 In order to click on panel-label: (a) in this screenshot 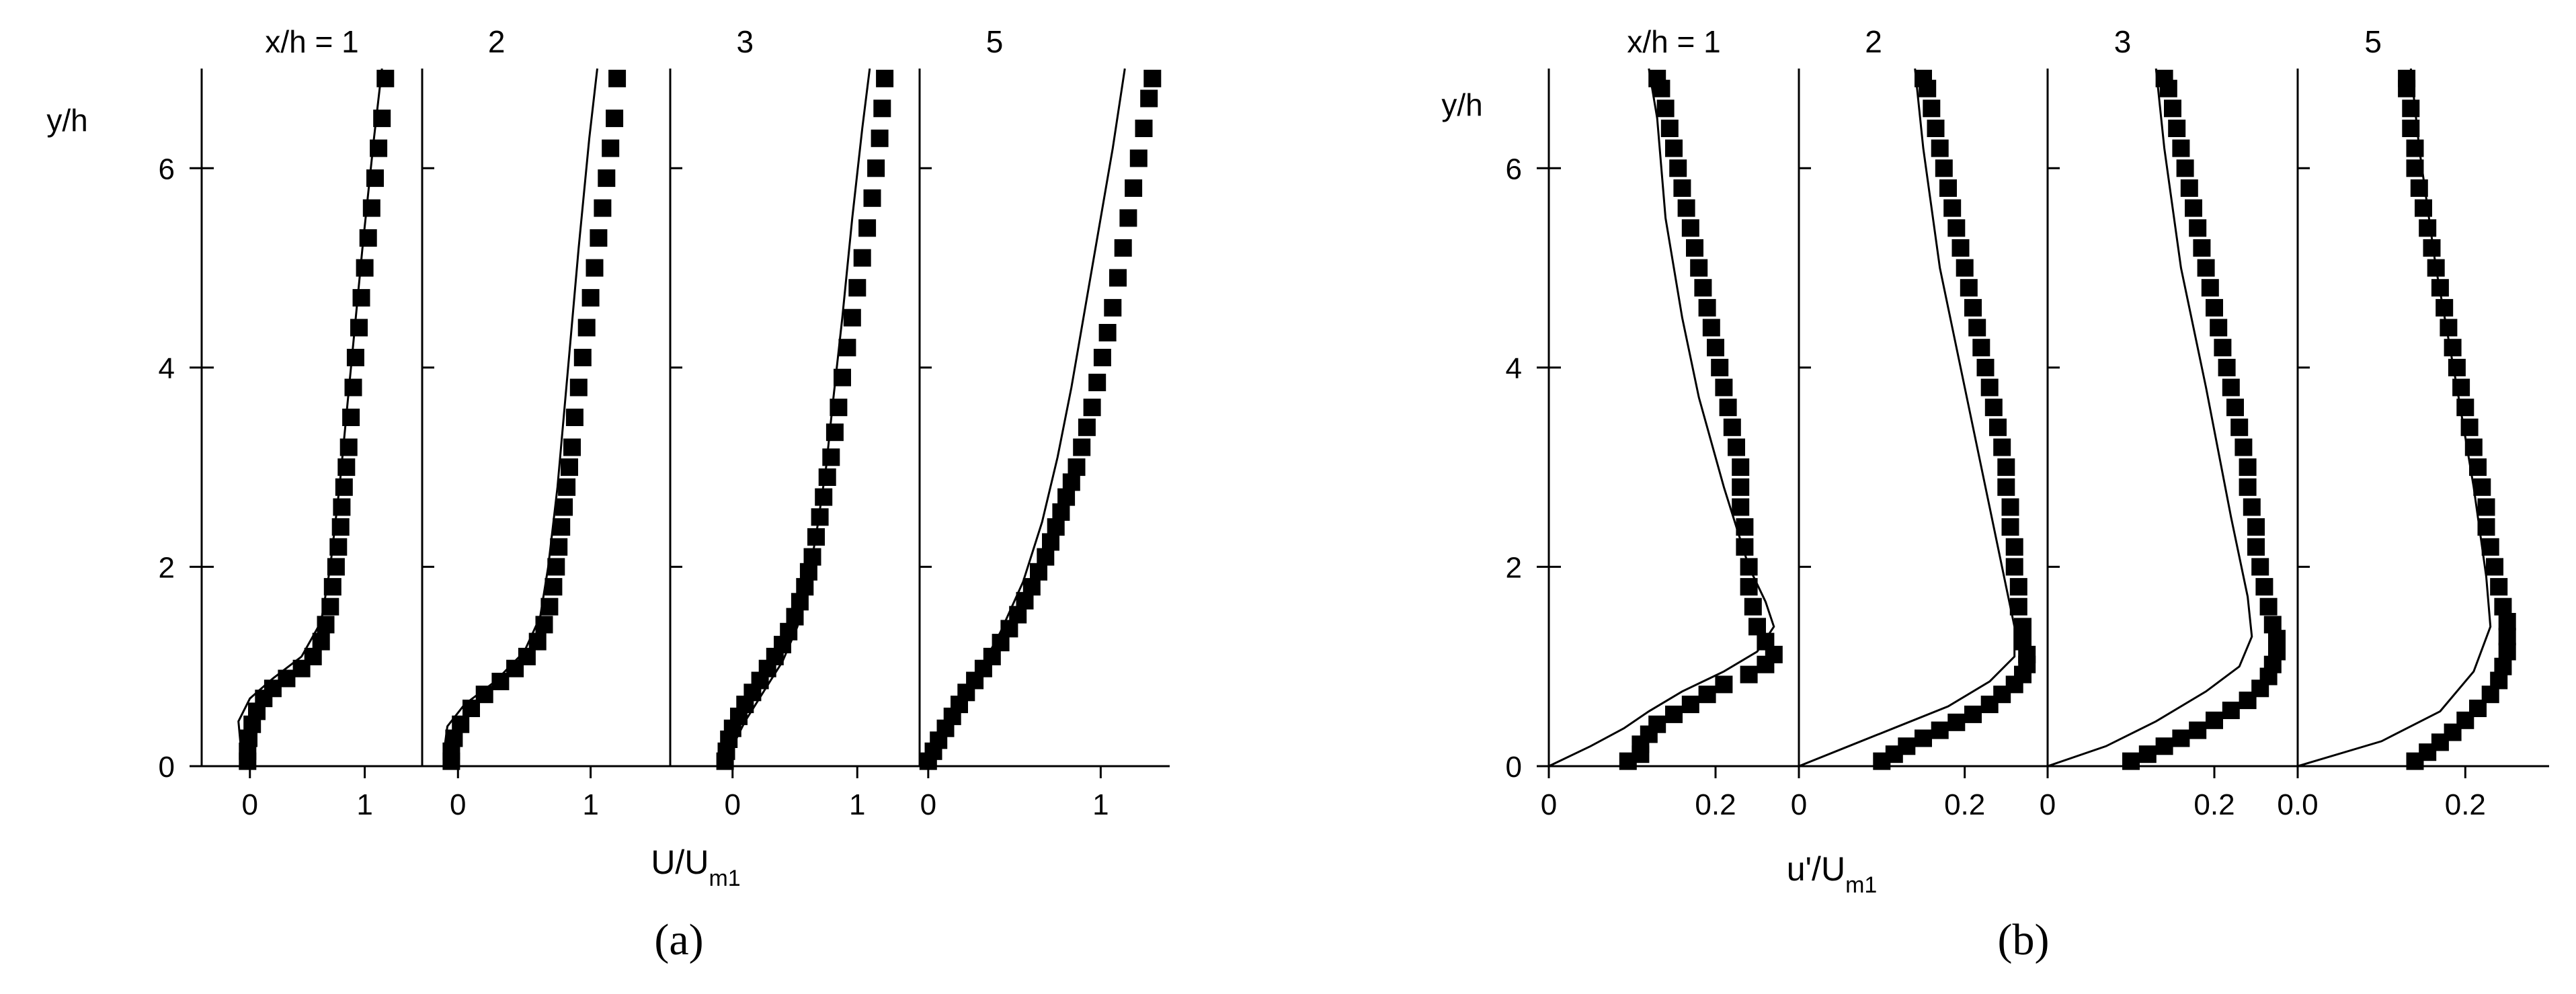, I will do `click(678, 939)`.